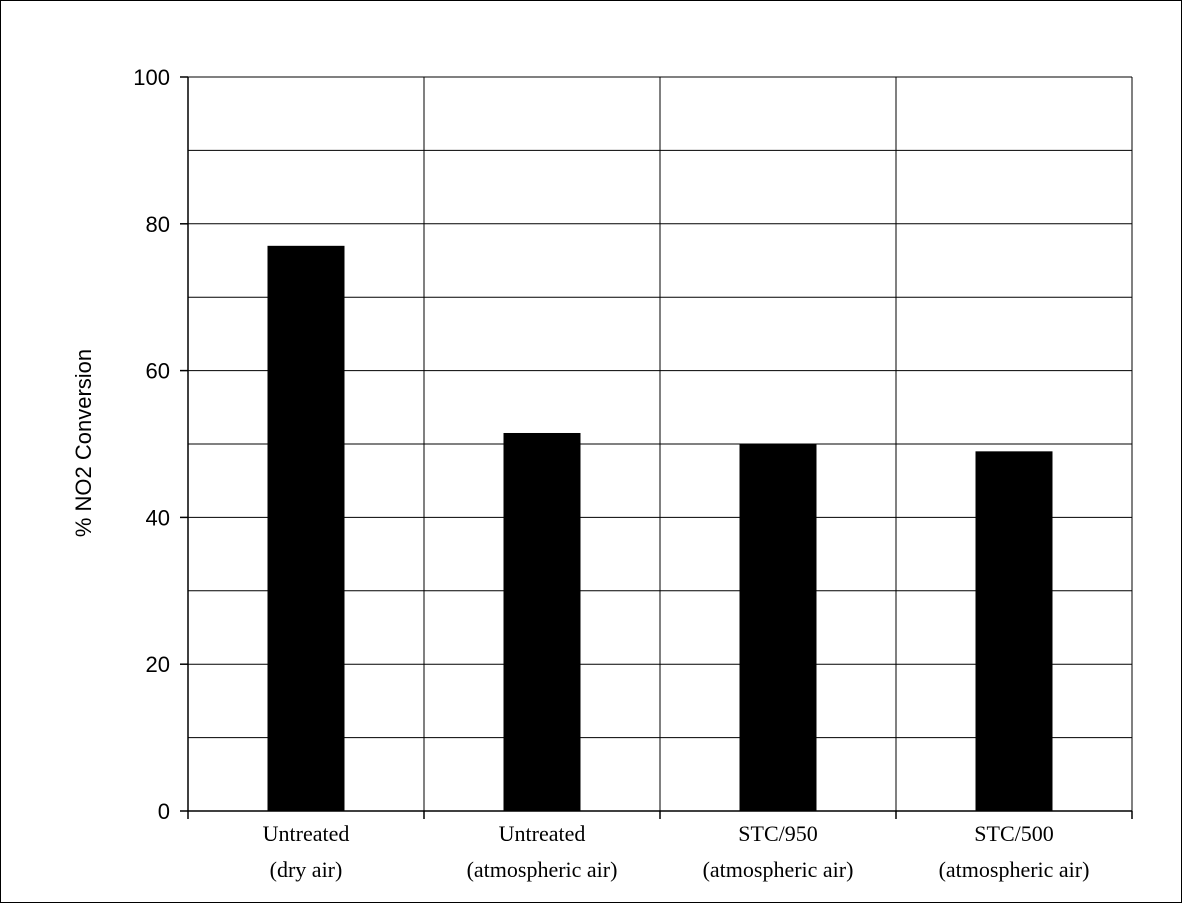 This screenshot has width=1190, height=911. Describe the element at coordinates (1013, 833) in the screenshot. I see `x-category-label: STC/500` at that location.